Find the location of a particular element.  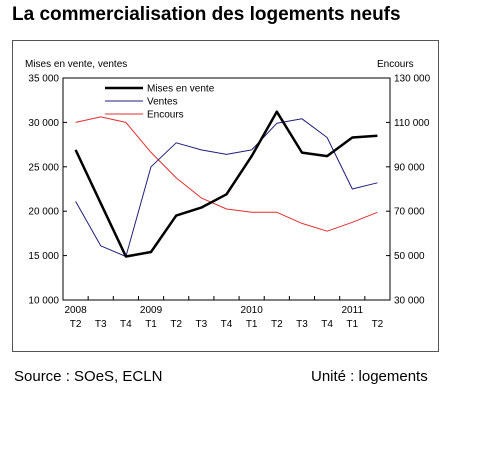

left-tick-label: 10 000 is located at coordinates (43, 301).